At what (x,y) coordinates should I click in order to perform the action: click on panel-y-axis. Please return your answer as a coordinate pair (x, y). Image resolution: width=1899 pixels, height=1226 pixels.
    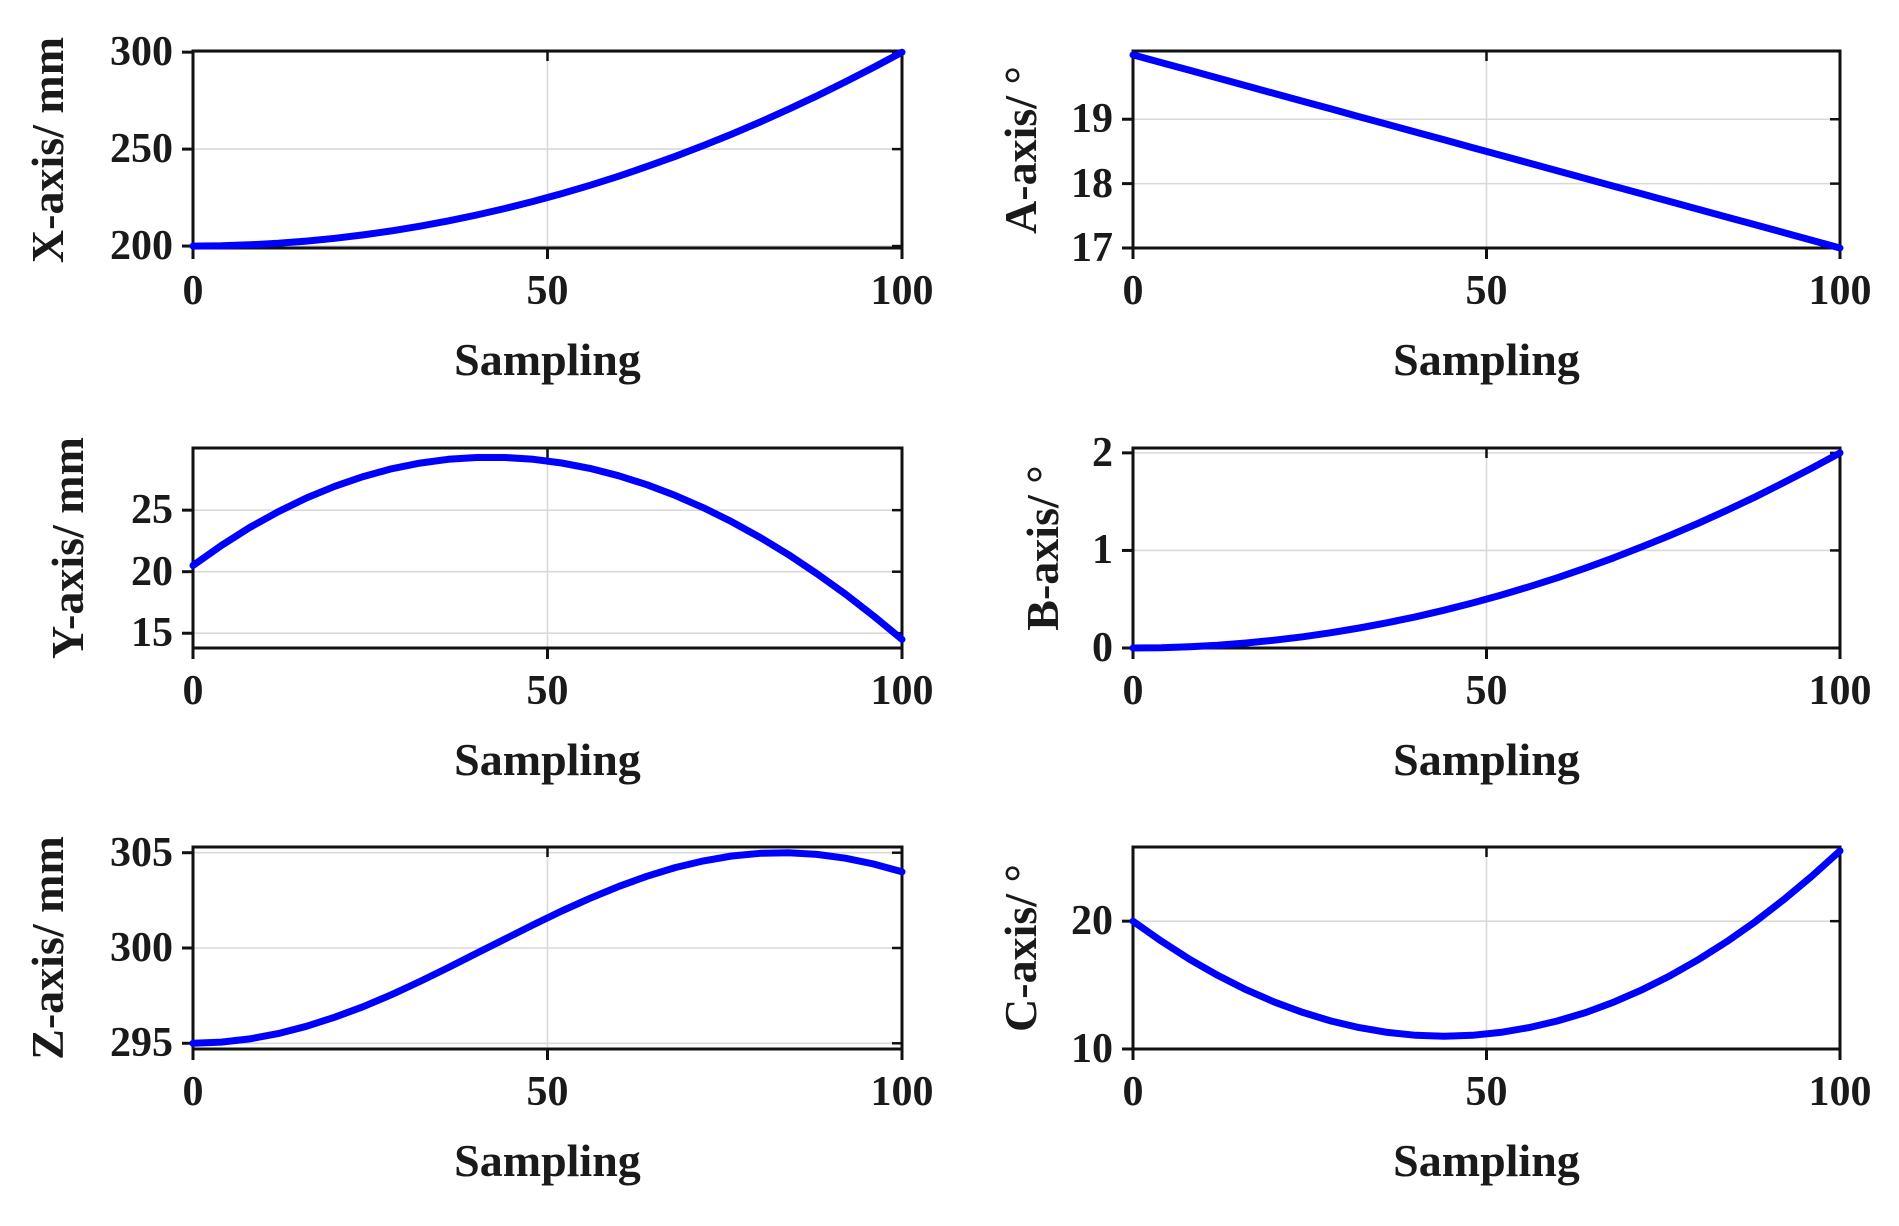
    Looking at the image, I should click on (544, 552).